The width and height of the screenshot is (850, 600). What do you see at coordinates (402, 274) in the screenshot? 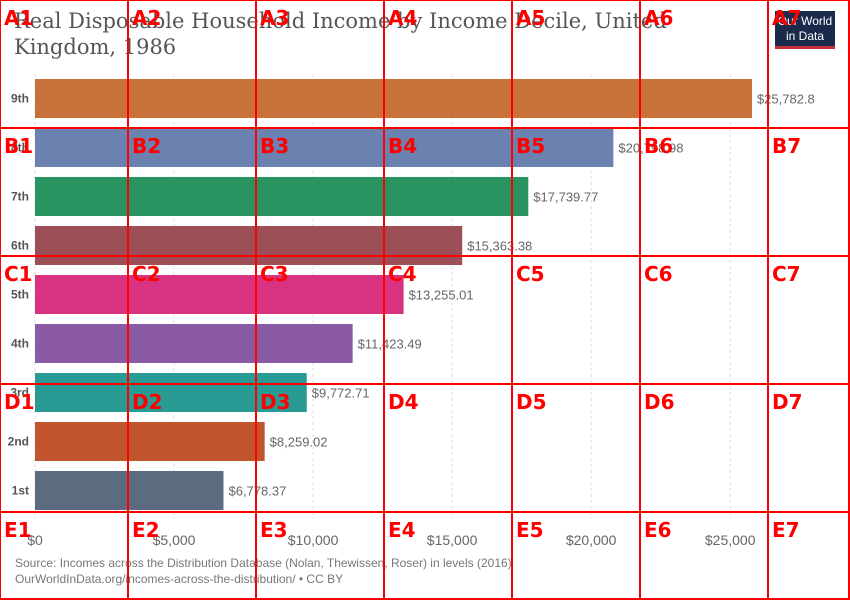
I see `grid-cell-label: C4` at bounding box center [402, 274].